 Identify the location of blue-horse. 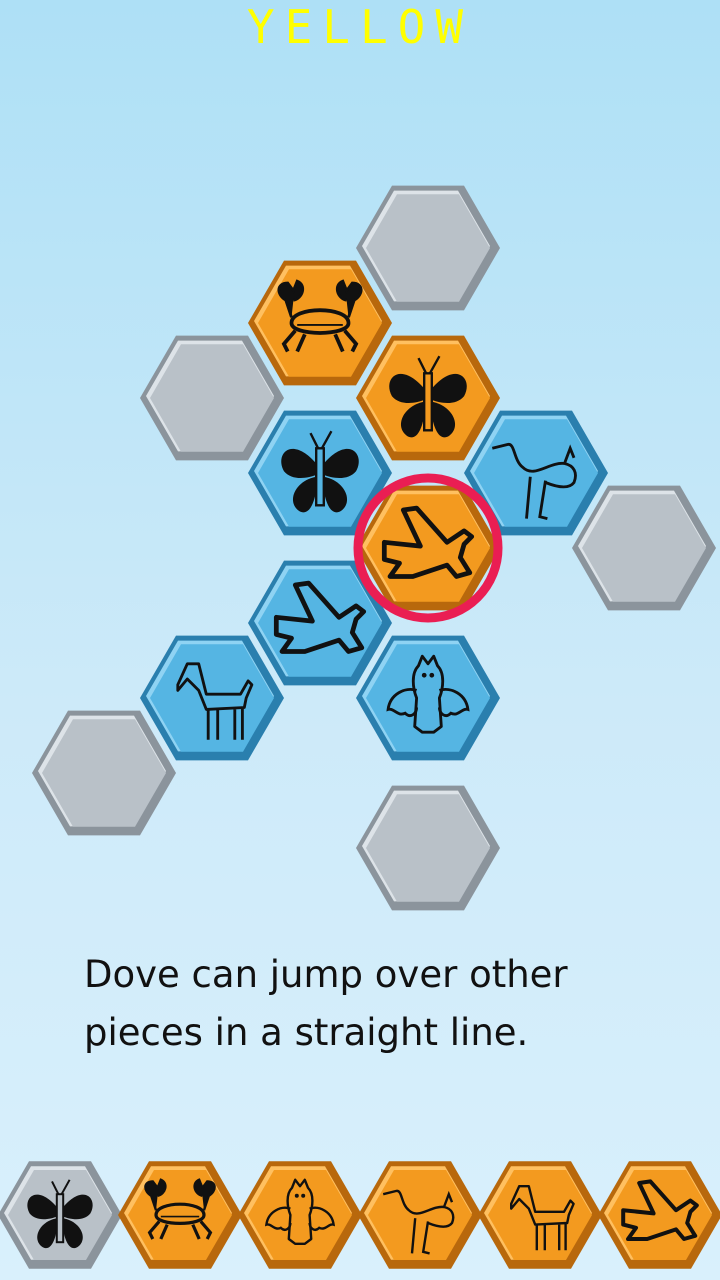
(212, 698).